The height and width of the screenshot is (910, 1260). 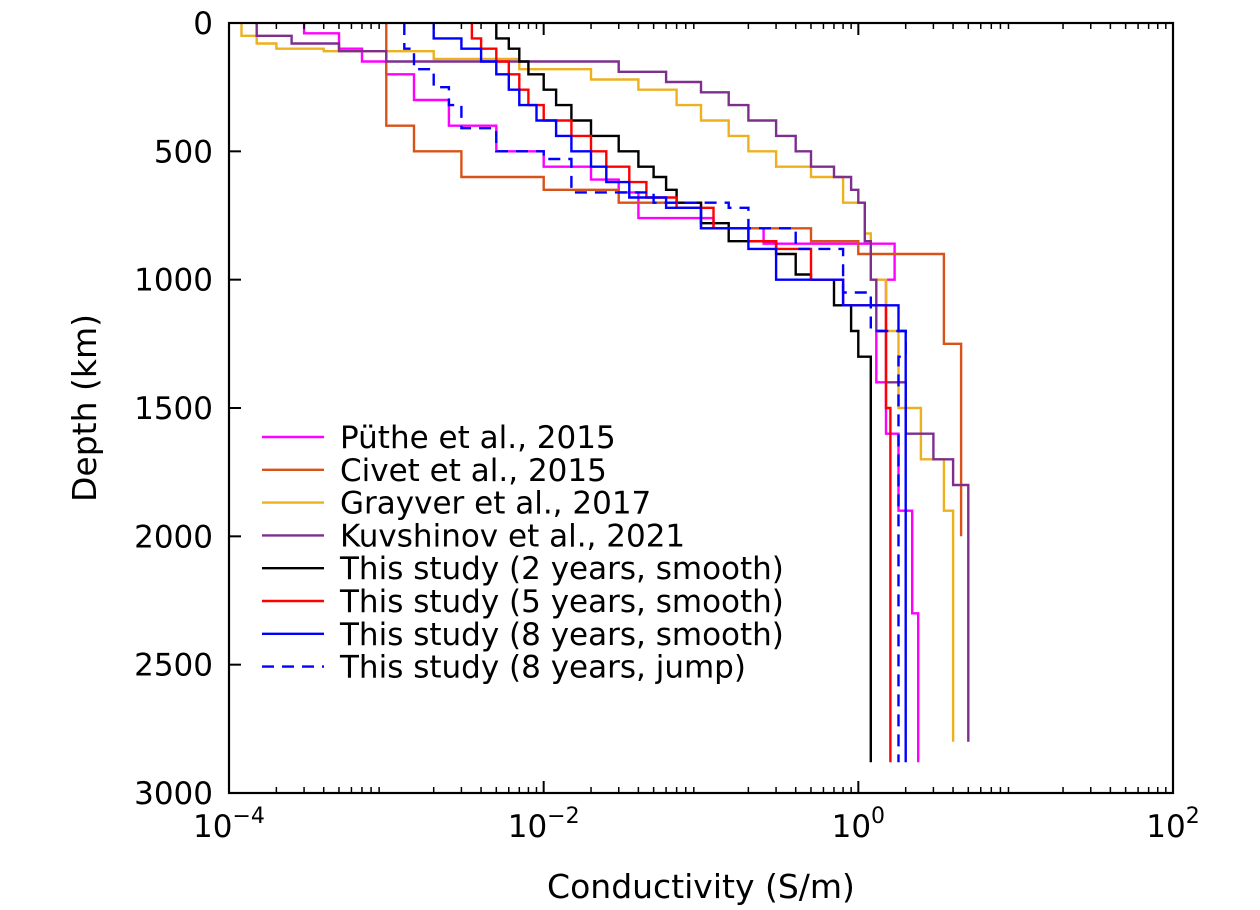 I want to click on legend-label: Grayver et al., 2017, so click(x=495, y=504).